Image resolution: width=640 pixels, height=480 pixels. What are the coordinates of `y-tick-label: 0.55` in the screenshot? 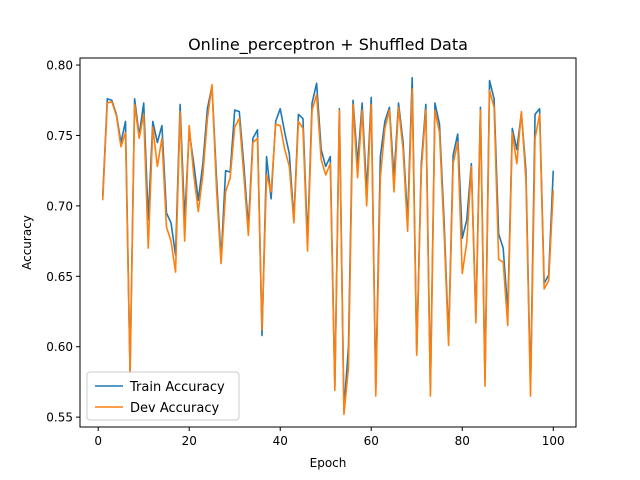 It's located at (59, 418).